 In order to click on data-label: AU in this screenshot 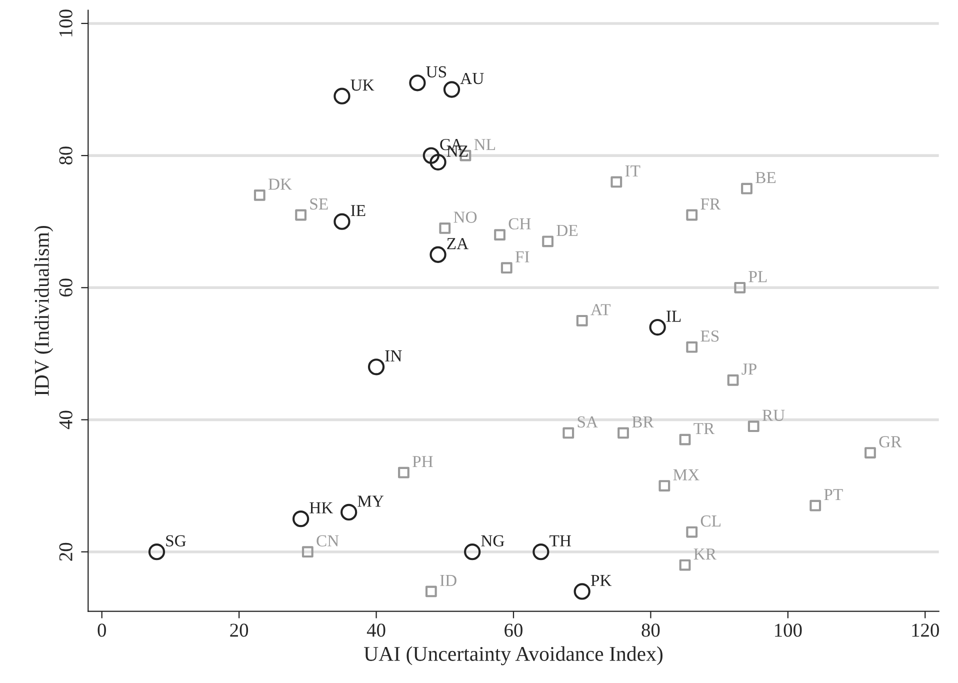, I will do `click(472, 78)`.